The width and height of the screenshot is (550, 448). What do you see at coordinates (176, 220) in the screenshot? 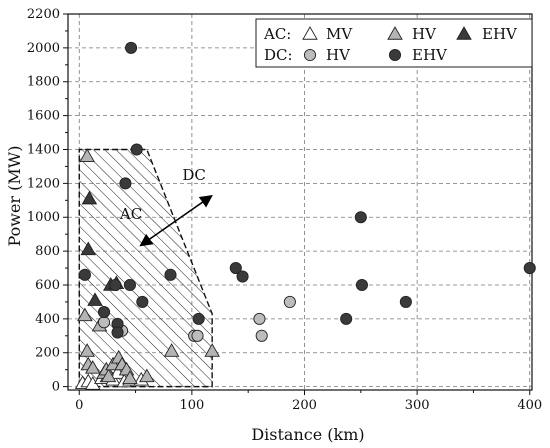
I see `region-boundary-arrow` at bounding box center [176, 220].